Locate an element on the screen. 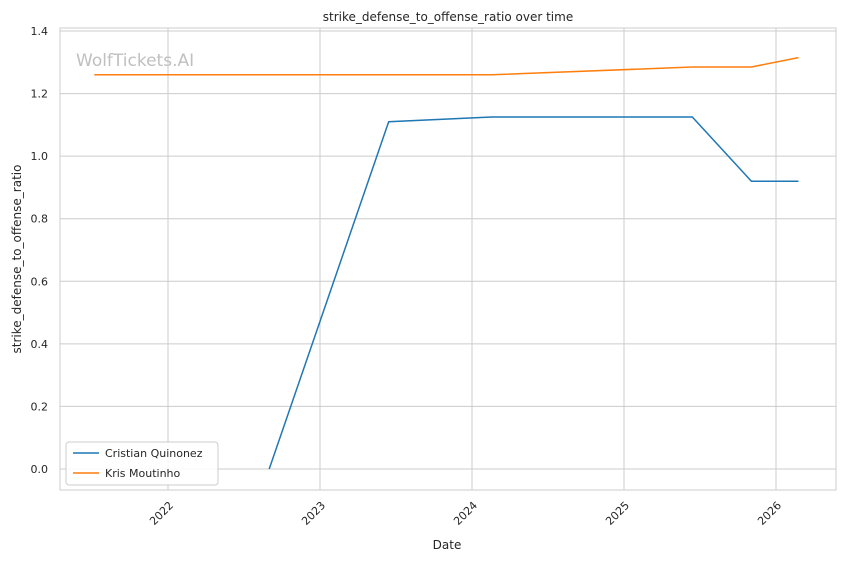 The image size is (844, 565). y-tick-label: 1.4 is located at coordinates (40, 31).